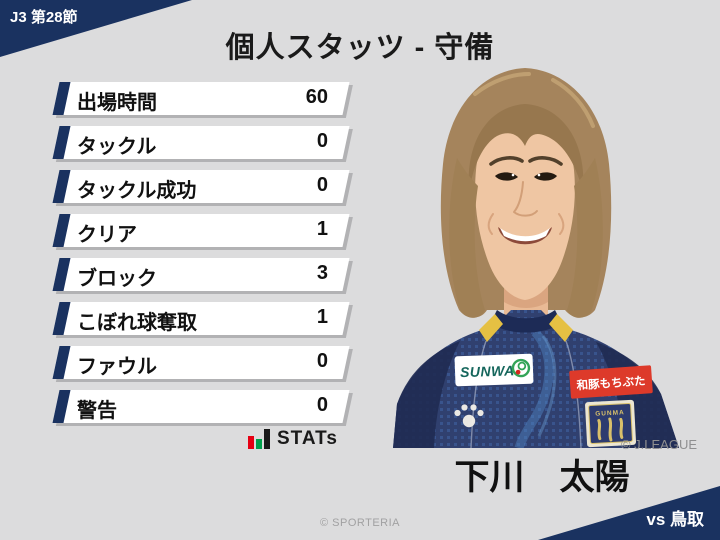 The image size is (720, 540). I want to click on team-crest: GUNMA, so click(611, 423).